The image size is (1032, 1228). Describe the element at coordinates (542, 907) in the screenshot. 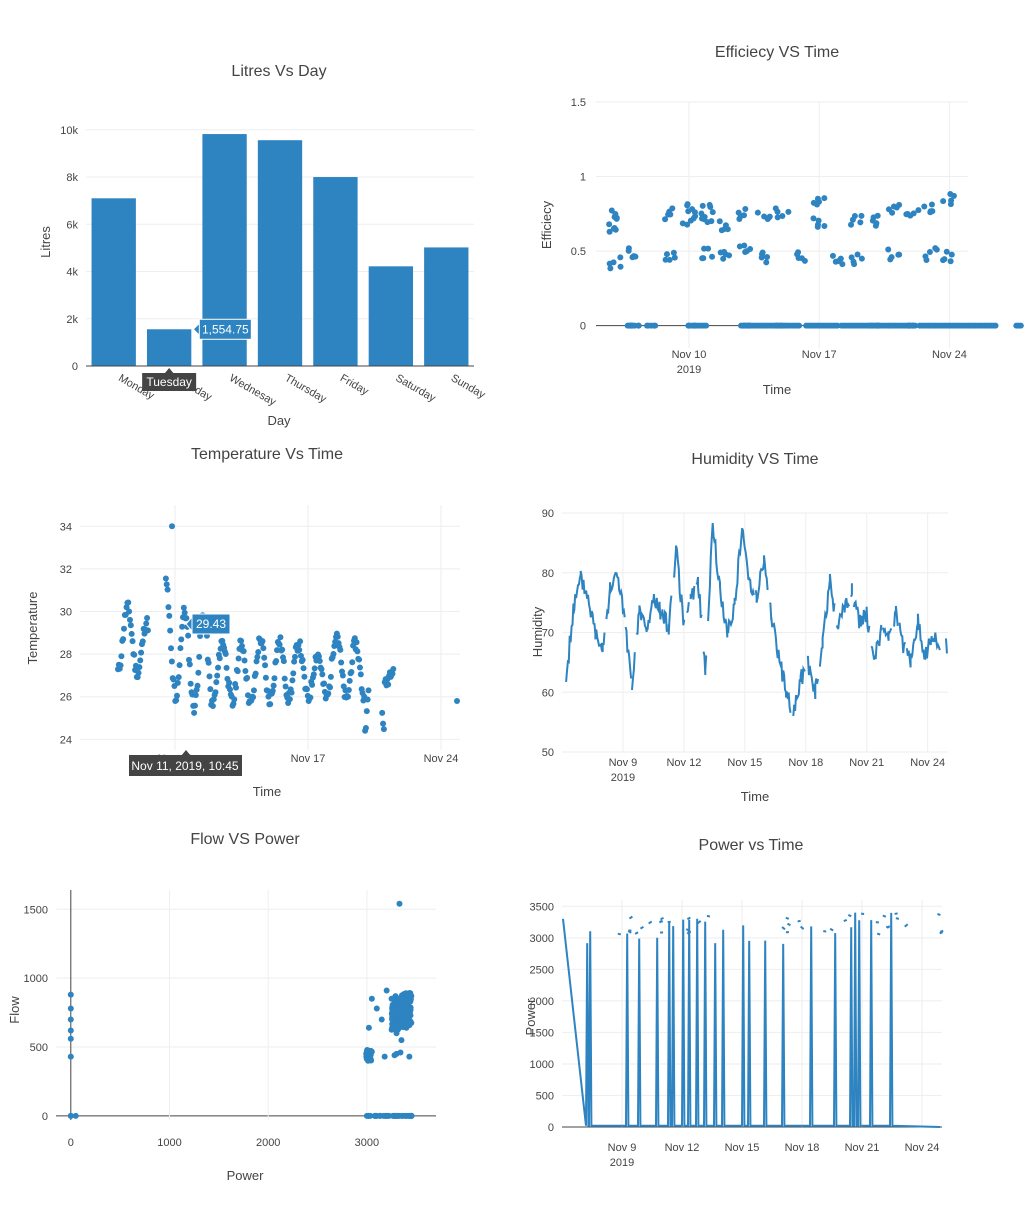

I see `y-tick-label: 3500` at that location.